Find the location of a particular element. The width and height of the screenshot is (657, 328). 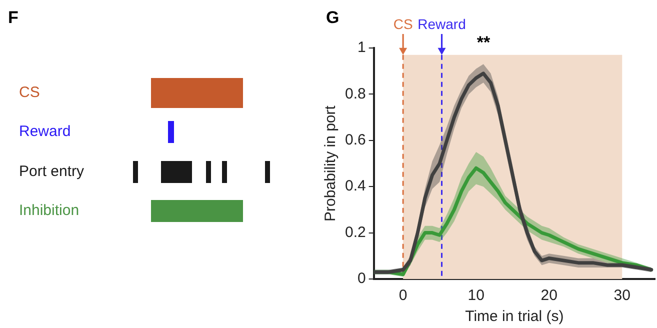

text: Port entry is located at coordinates (51, 171).